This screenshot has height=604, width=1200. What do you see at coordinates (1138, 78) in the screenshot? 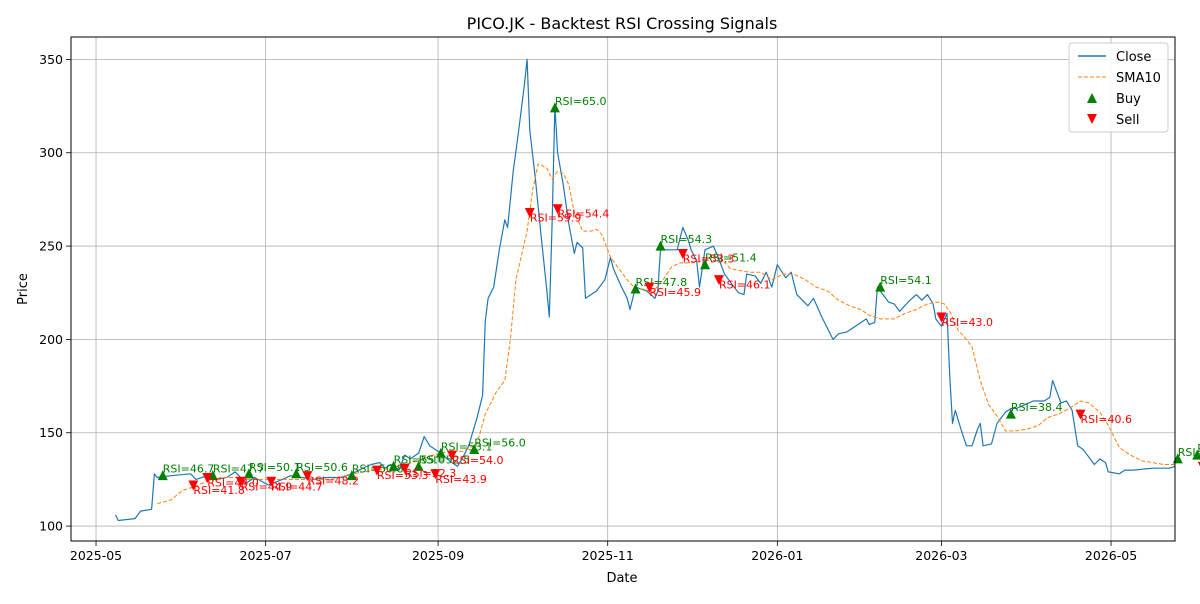
I see `legend-sma10-label: SMA10` at bounding box center [1138, 78].